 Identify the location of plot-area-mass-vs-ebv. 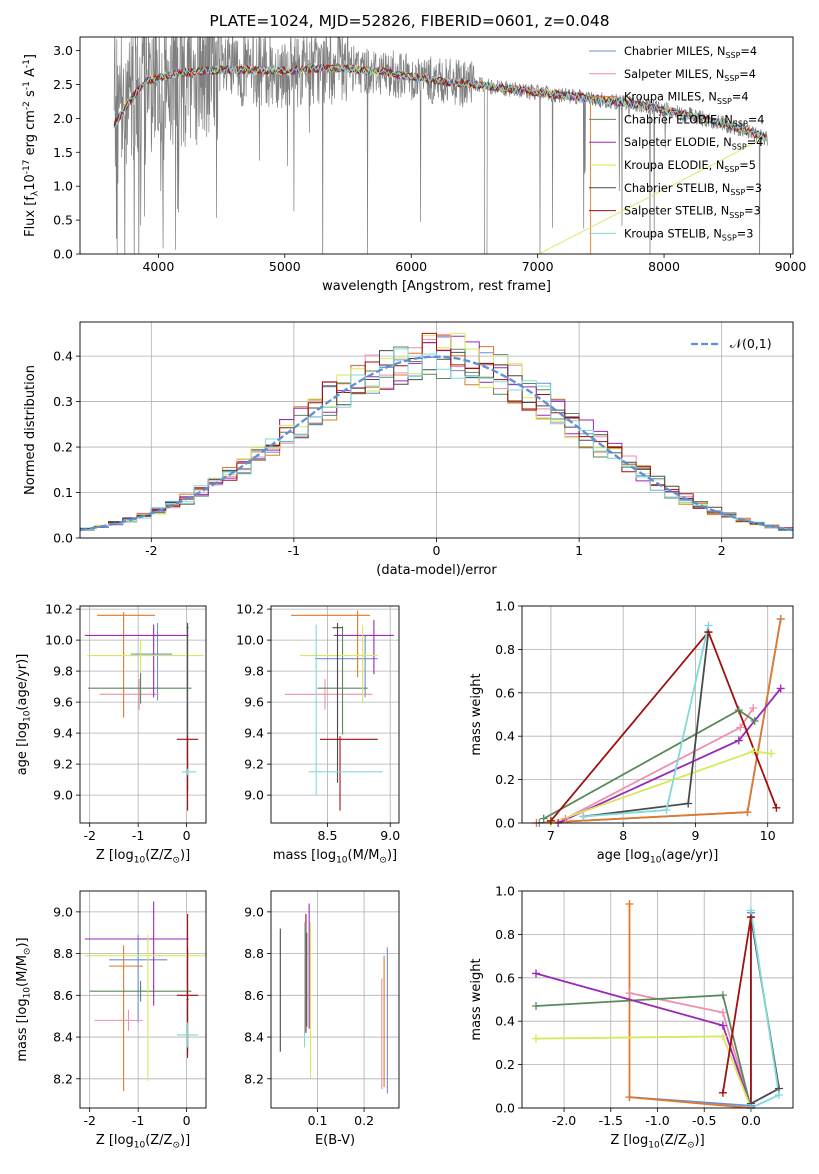
(333, 998).